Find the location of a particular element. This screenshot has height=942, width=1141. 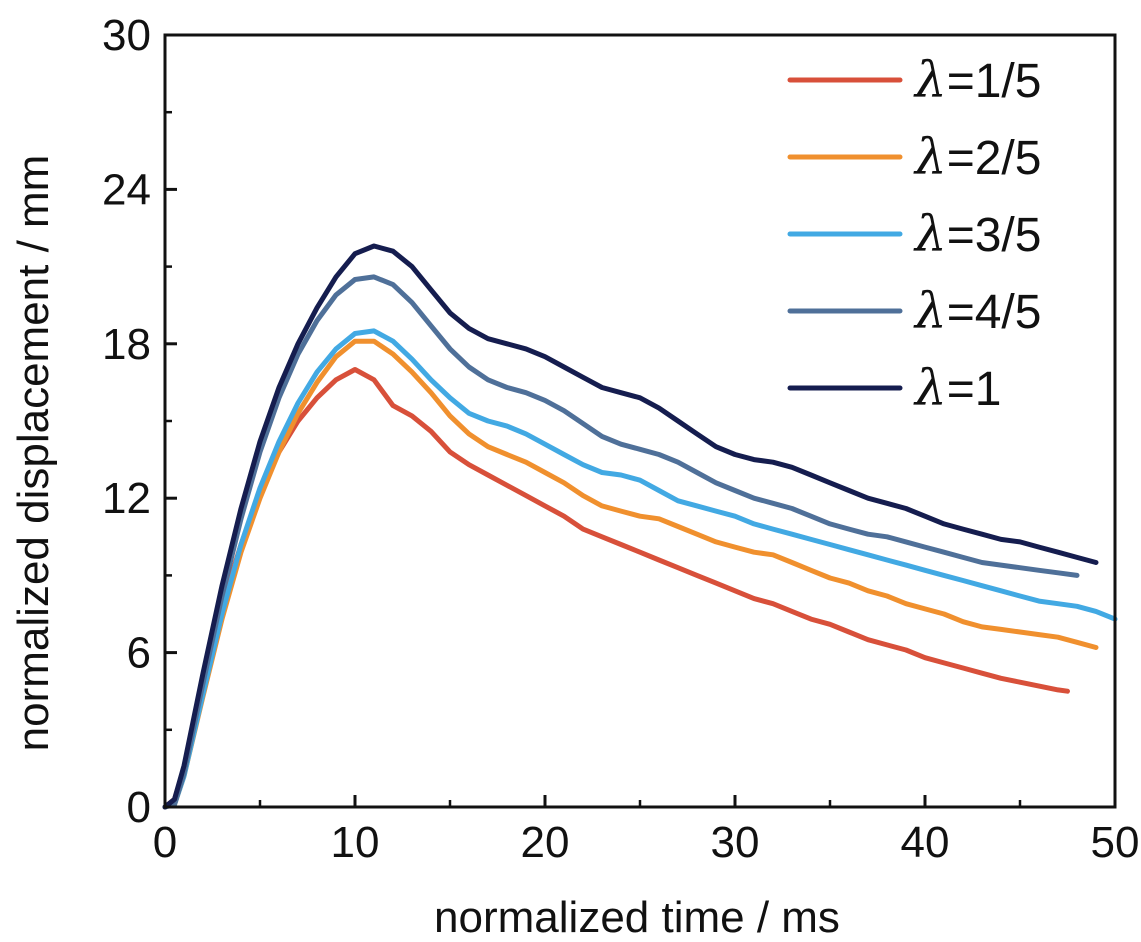

legend-value: =2/5 is located at coordinates (994, 158).